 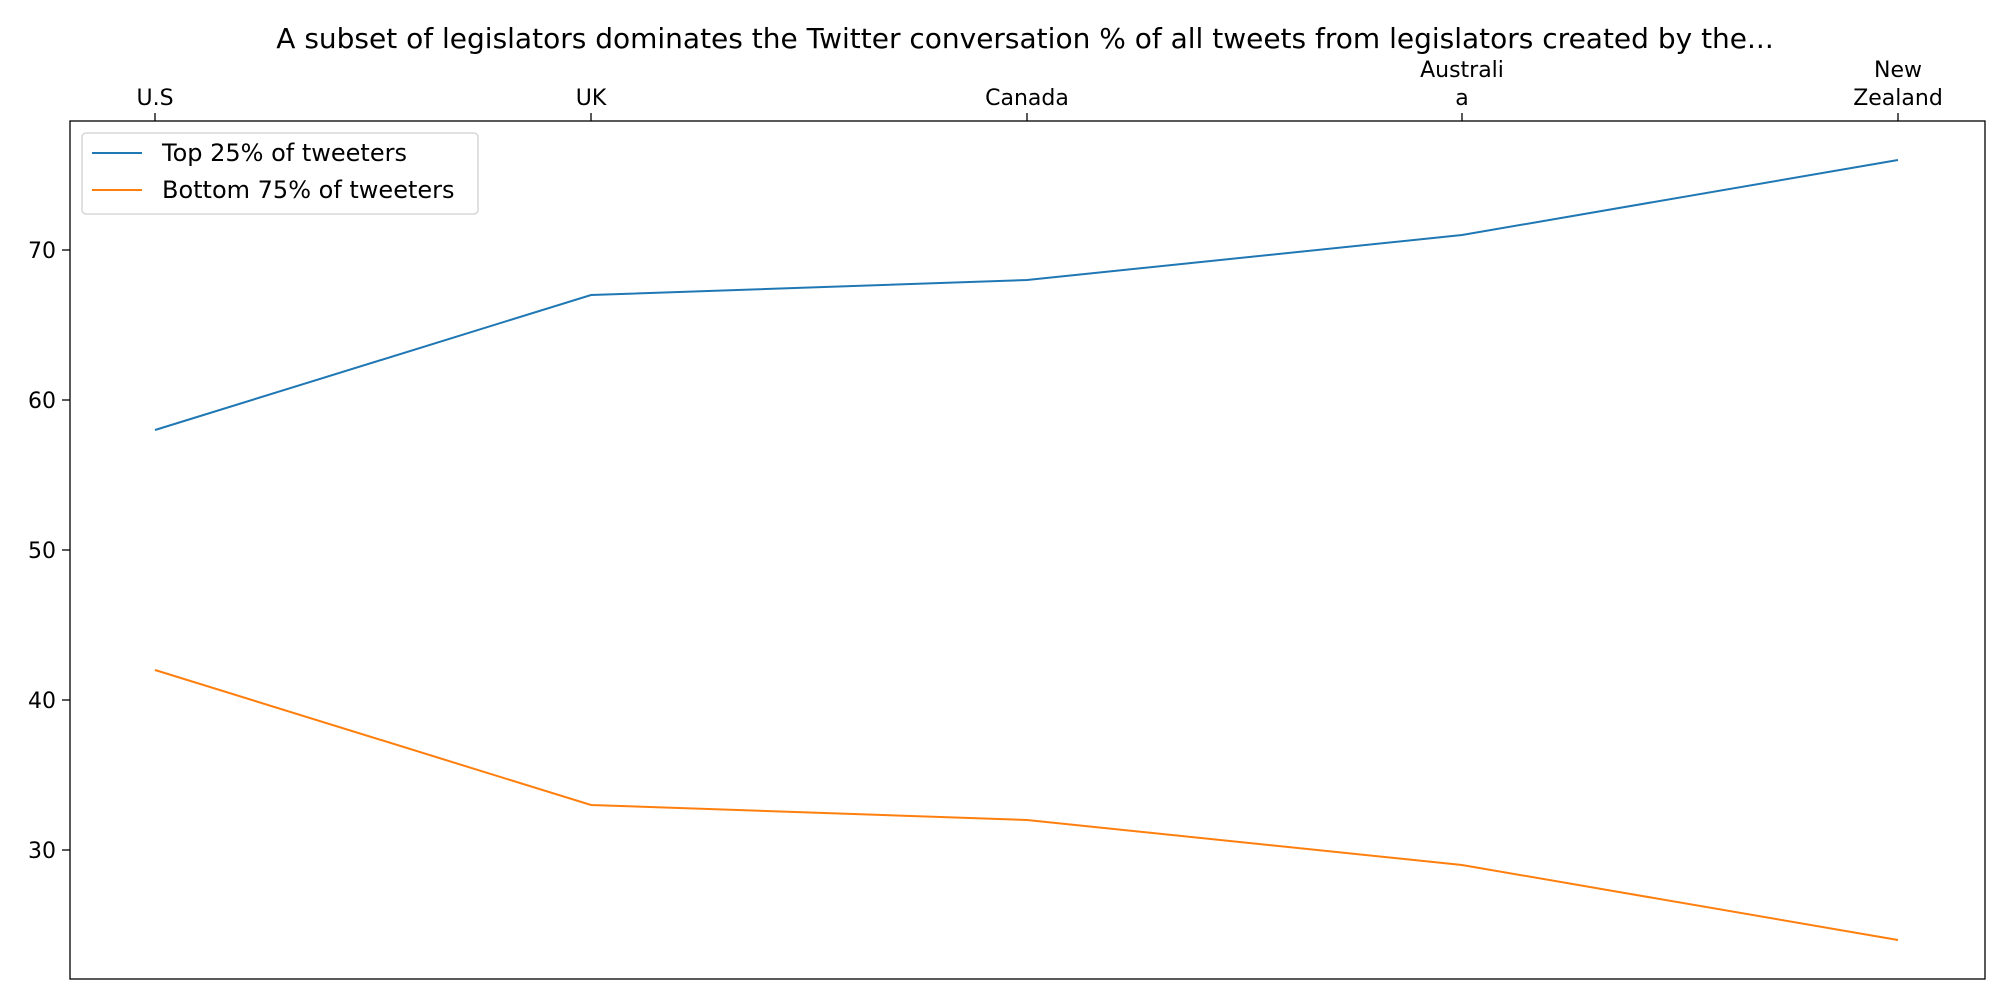 I want to click on y-axis: 30 40 50 60 70, so click(x=49, y=551).